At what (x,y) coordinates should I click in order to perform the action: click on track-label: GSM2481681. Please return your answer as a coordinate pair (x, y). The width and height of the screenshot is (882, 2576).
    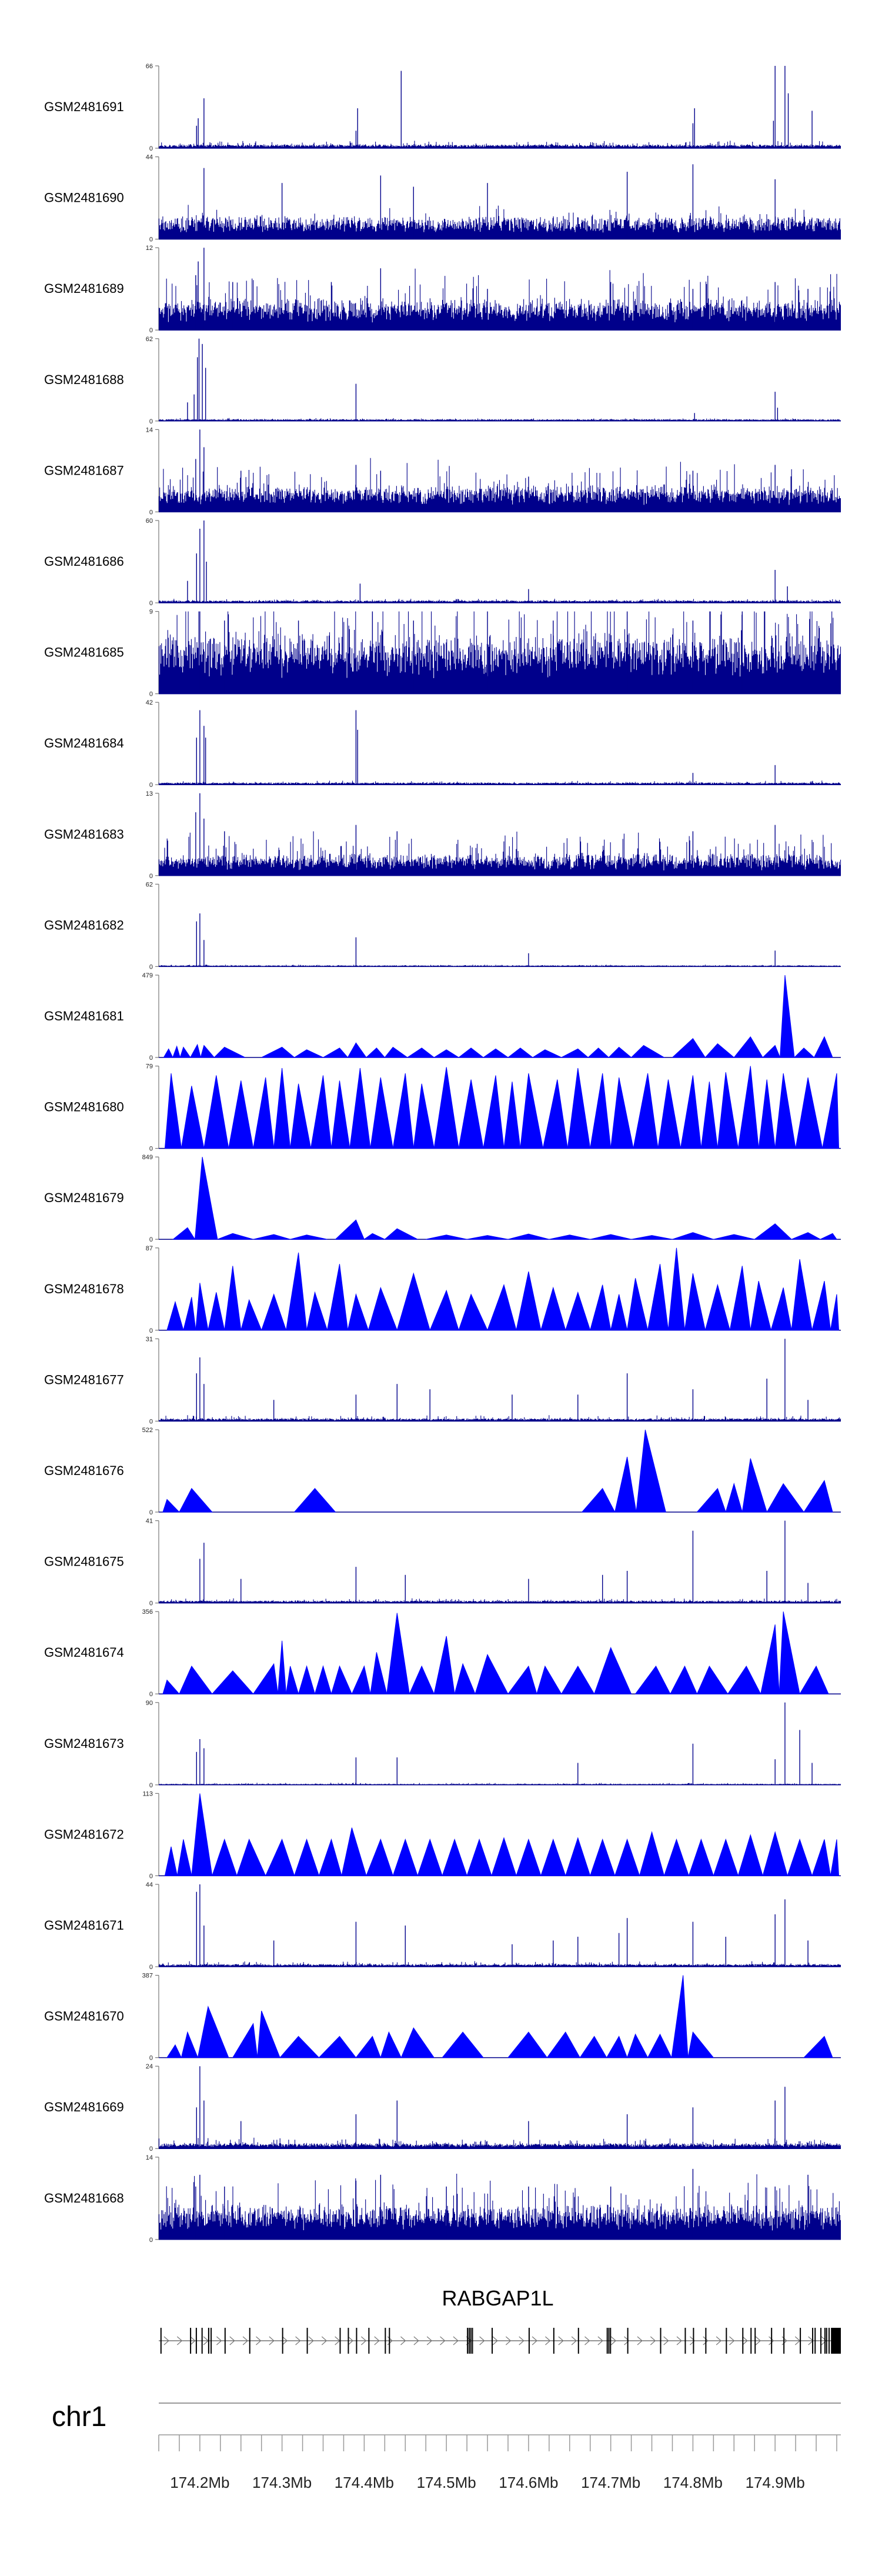
    Looking at the image, I should click on (84, 1016).